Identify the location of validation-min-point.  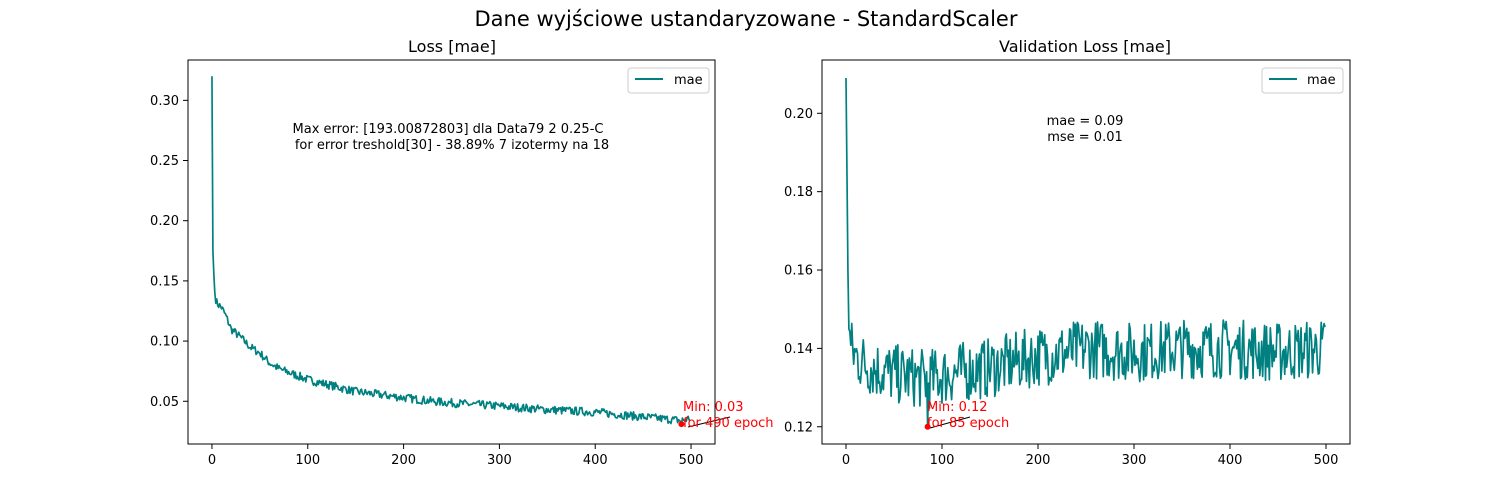
(927, 426).